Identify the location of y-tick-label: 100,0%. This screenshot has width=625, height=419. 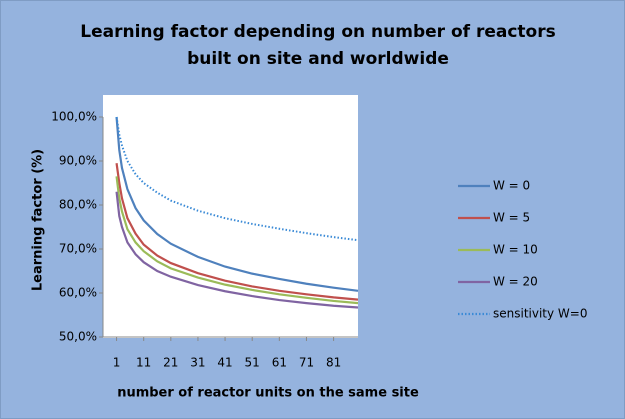
(74, 117).